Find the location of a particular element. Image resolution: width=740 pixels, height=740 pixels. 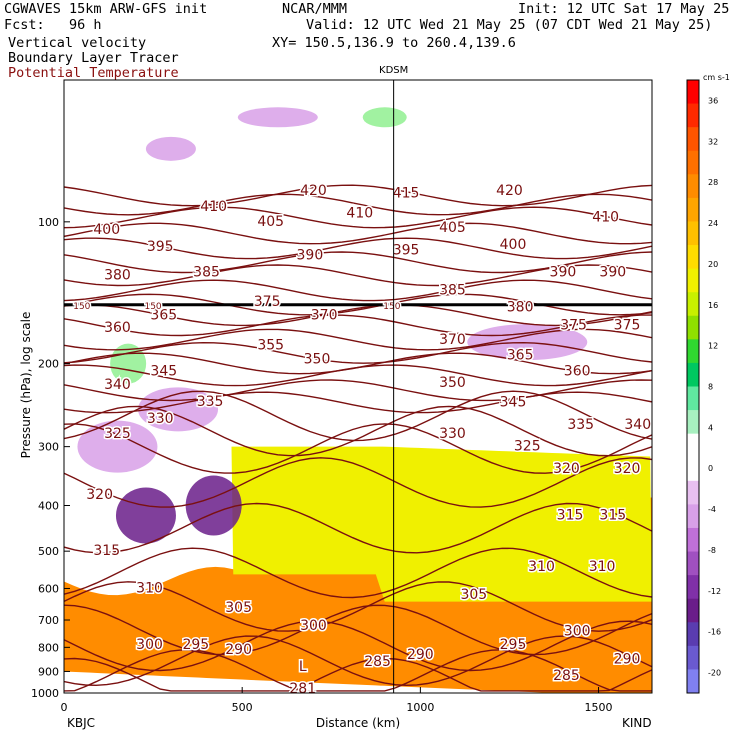

center-label: NCAR/MMM is located at coordinates (315, 9).